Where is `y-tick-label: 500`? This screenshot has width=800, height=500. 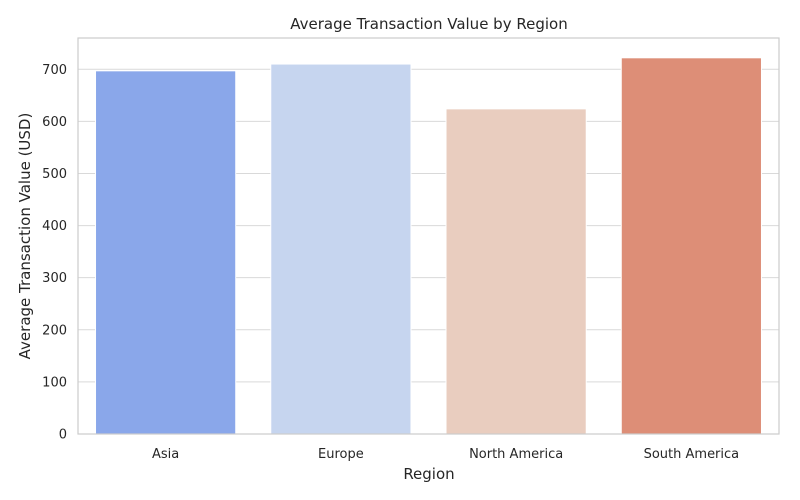 y-tick-label: 500 is located at coordinates (54, 174).